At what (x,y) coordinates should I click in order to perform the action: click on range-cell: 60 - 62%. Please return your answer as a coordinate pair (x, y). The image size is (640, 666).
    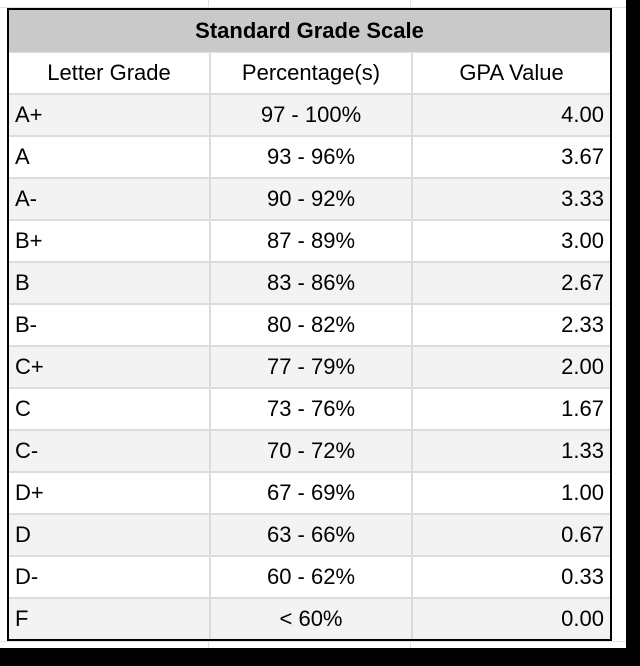
    Looking at the image, I should click on (312, 577).